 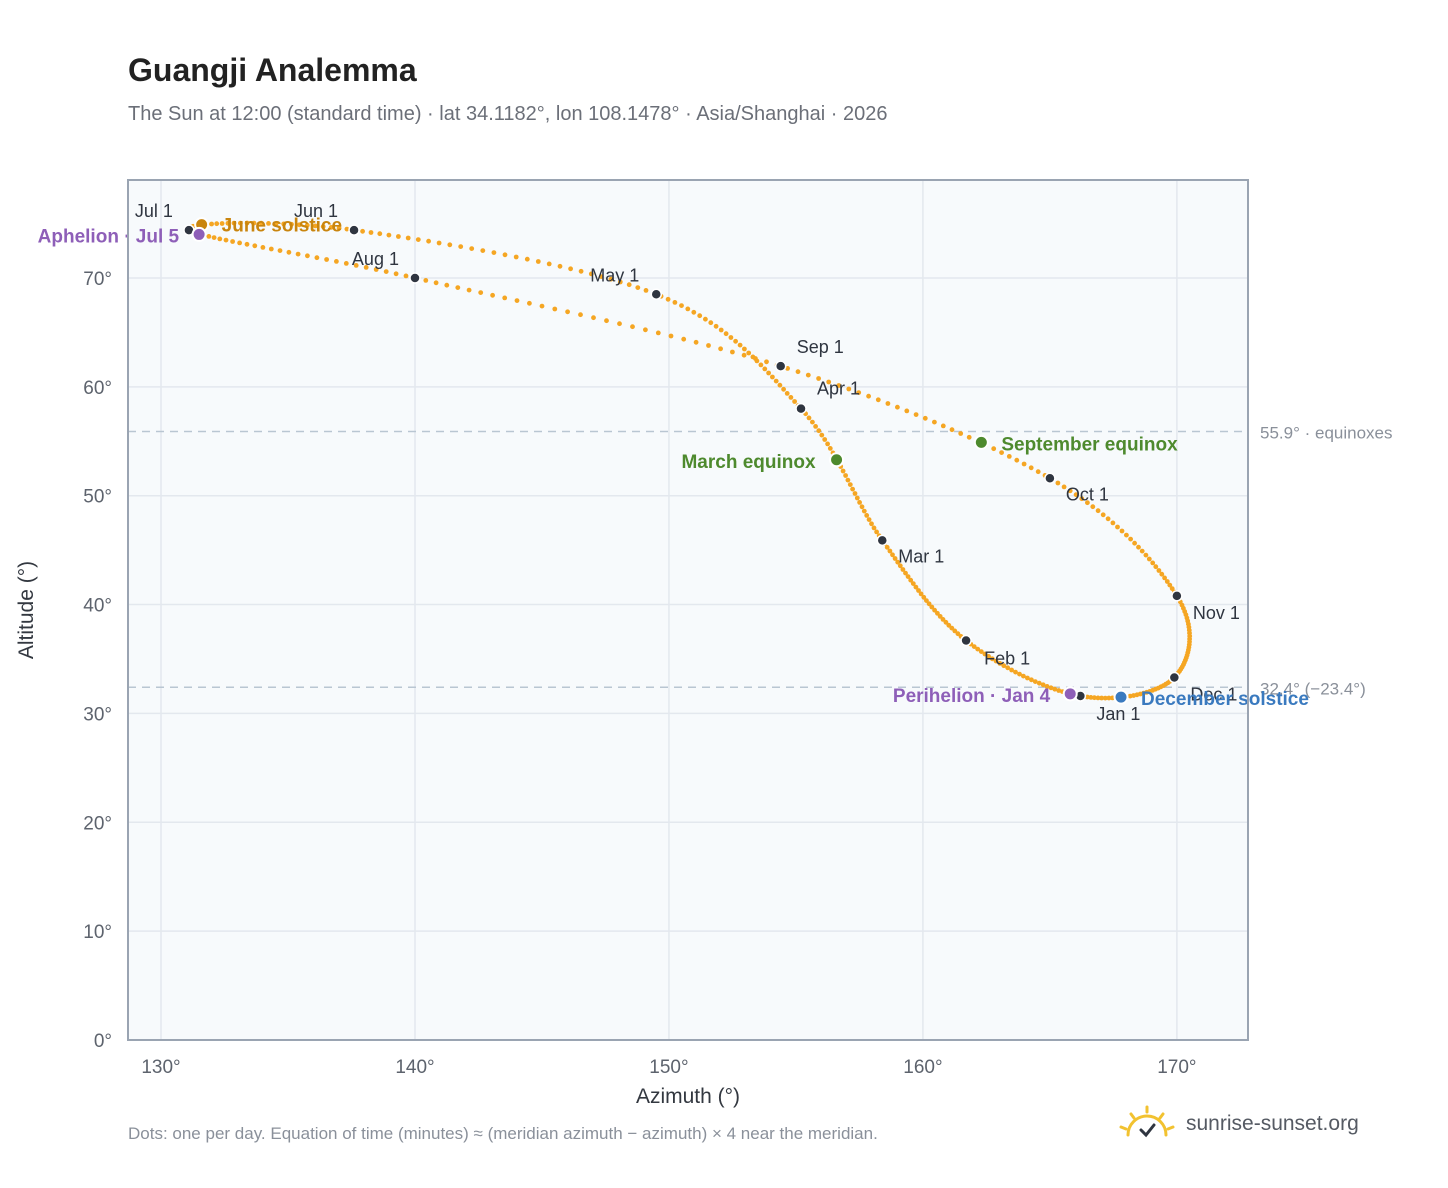 What do you see at coordinates (316, 211) in the screenshot?
I see `month-label: Jun 1` at bounding box center [316, 211].